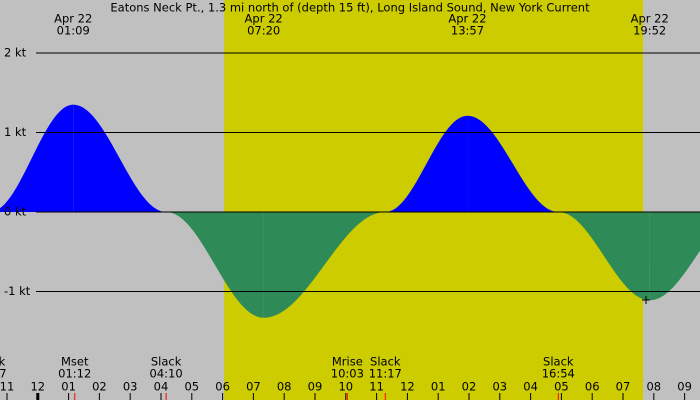 The height and width of the screenshot is (400, 700). What do you see at coordinates (385, 374) in the screenshot?
I see `event-time: 11:17` at bounding box center [385, 374].